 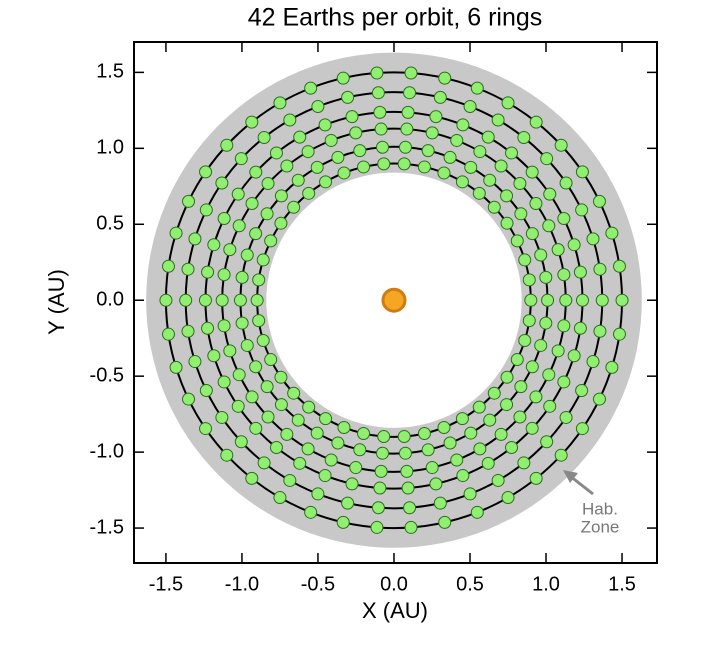 I want to click on x-tick-label: -0.5, so click(x=318, y=584).